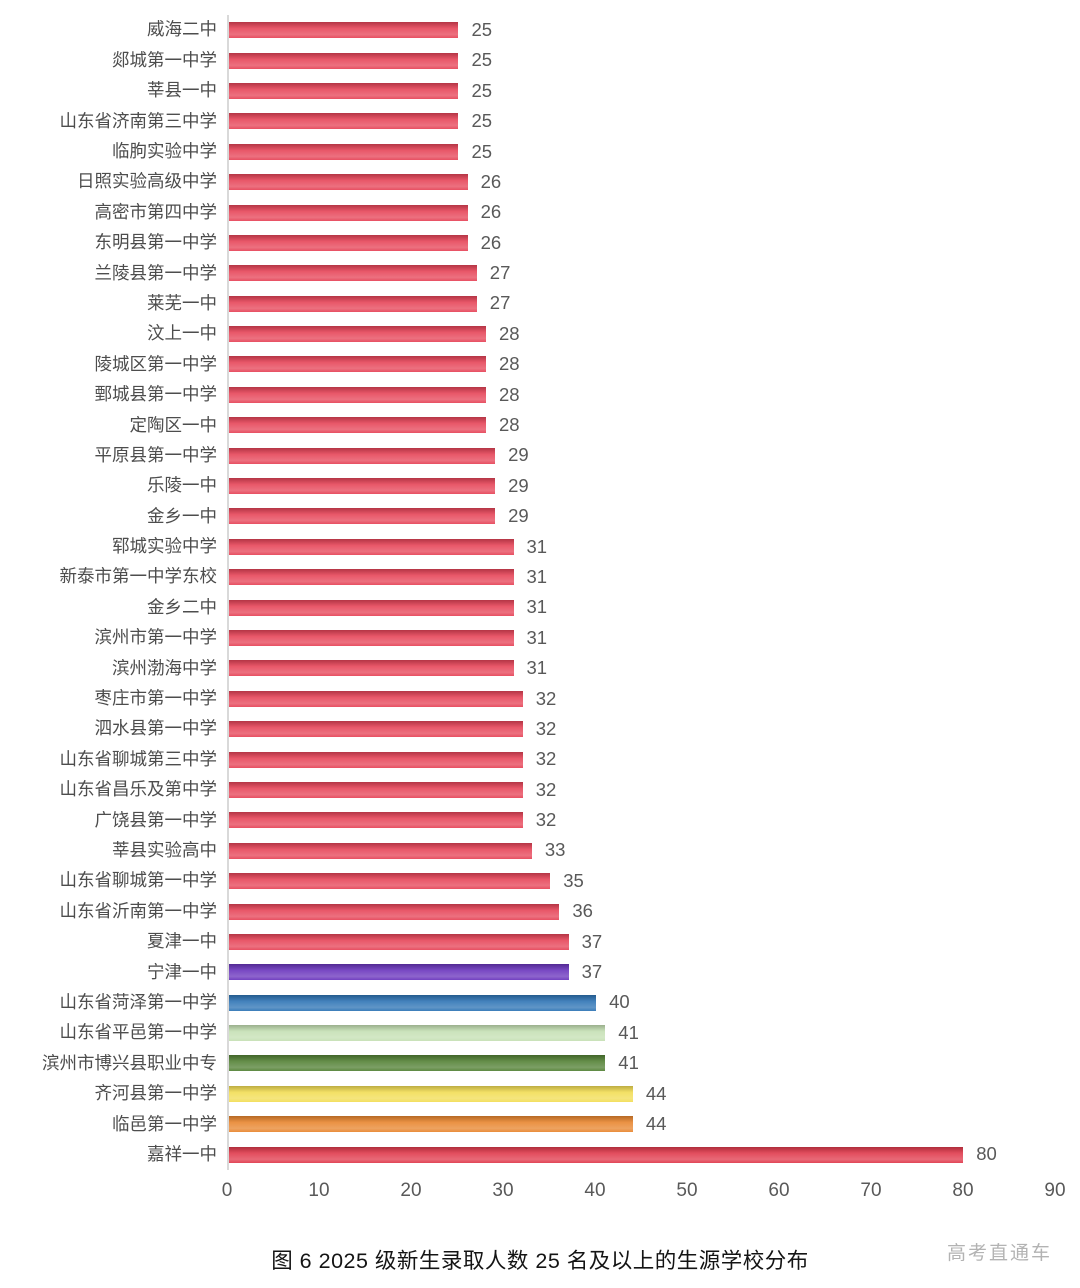  What do you see at coordinates (182, 302) in the screenshot?
I see `category-label: 莱芜一中` at bounding box center [182, 302].